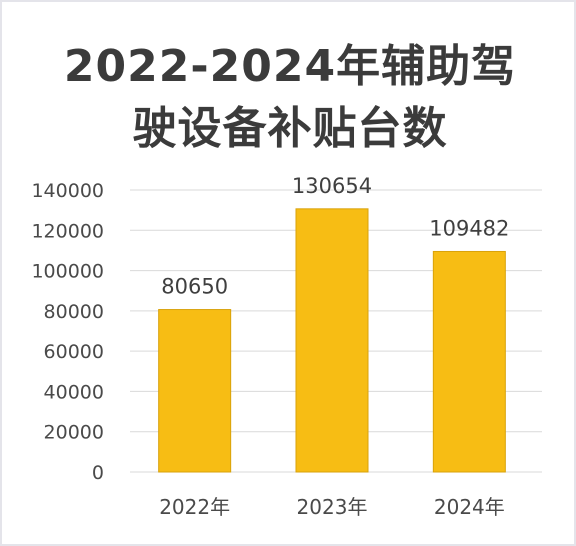  I want to click on data-label: 109482, so click(469, 228).